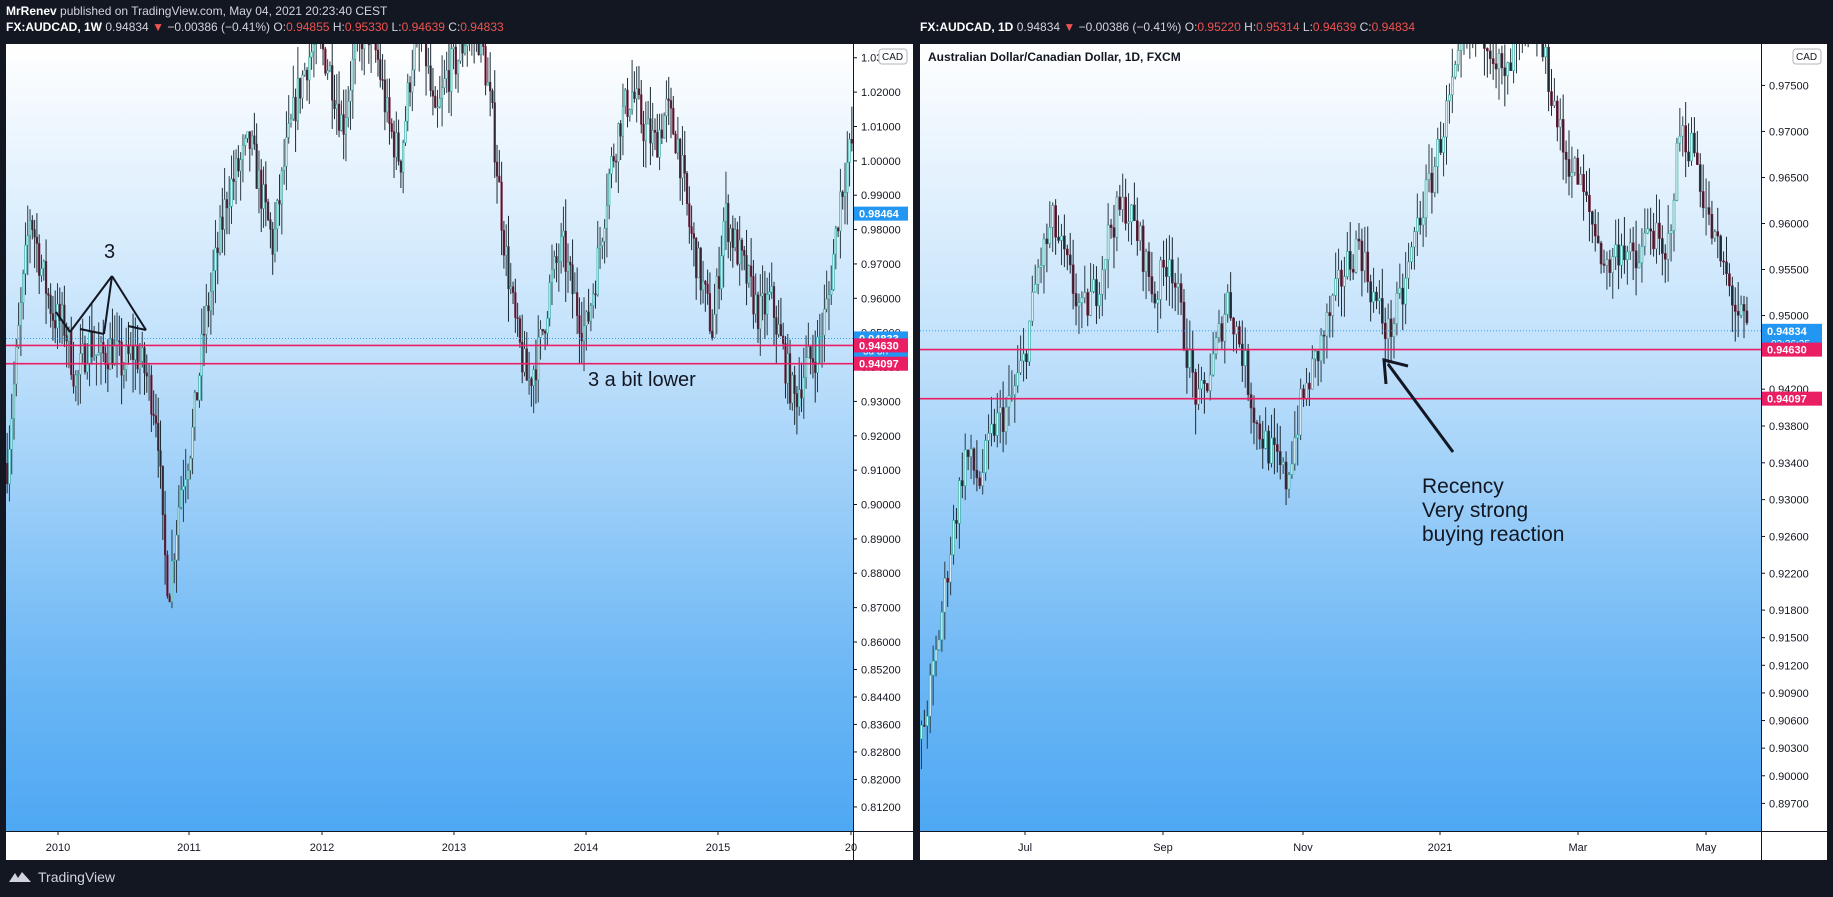 Image resolution: width=1833 pixels, height=897 pixels. What do you see at coordinates (454, 848) in the screenshot?
I see `x-tick-label: 2013` at bounding box center [454, 848].